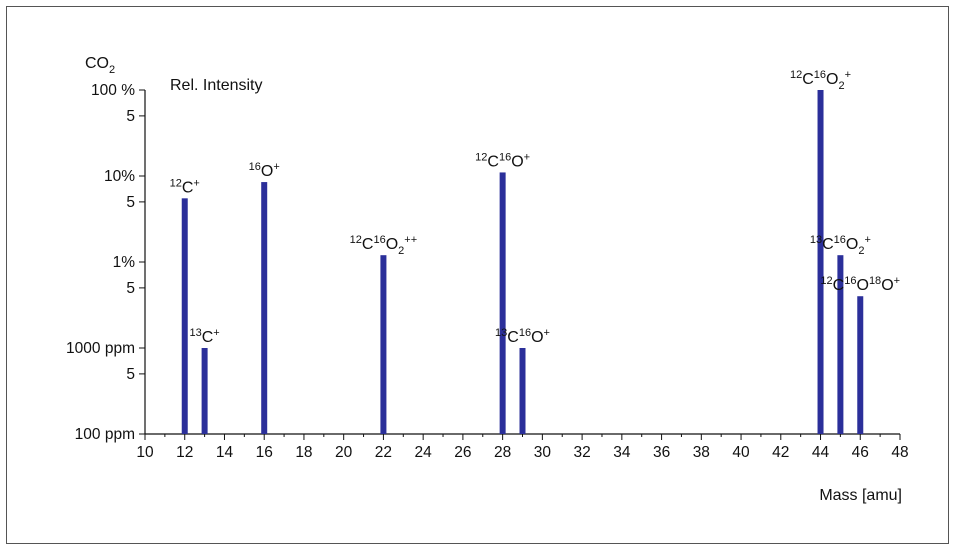 The width and height of the screenshot is (957, 552). I want to click on x-tick-label: 14, so click(225, 452).